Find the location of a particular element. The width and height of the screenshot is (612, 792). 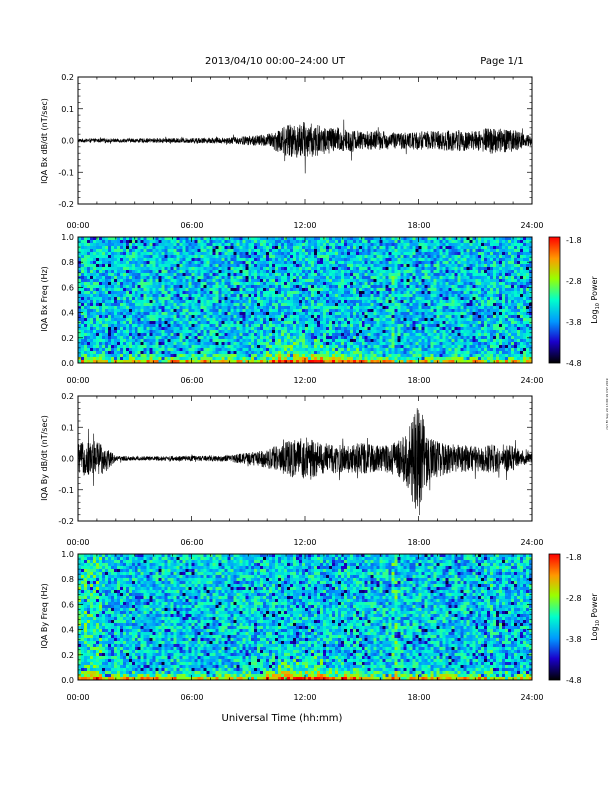

by-dbdt-series-line is located at coordinates (305, 462).